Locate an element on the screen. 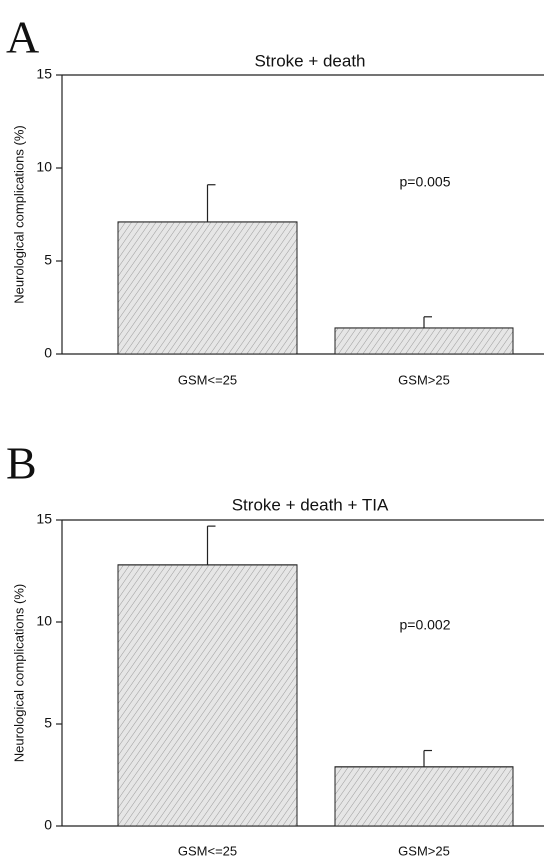  chart-title: Stroke + death + TIA is located at coordinates (310, 504).